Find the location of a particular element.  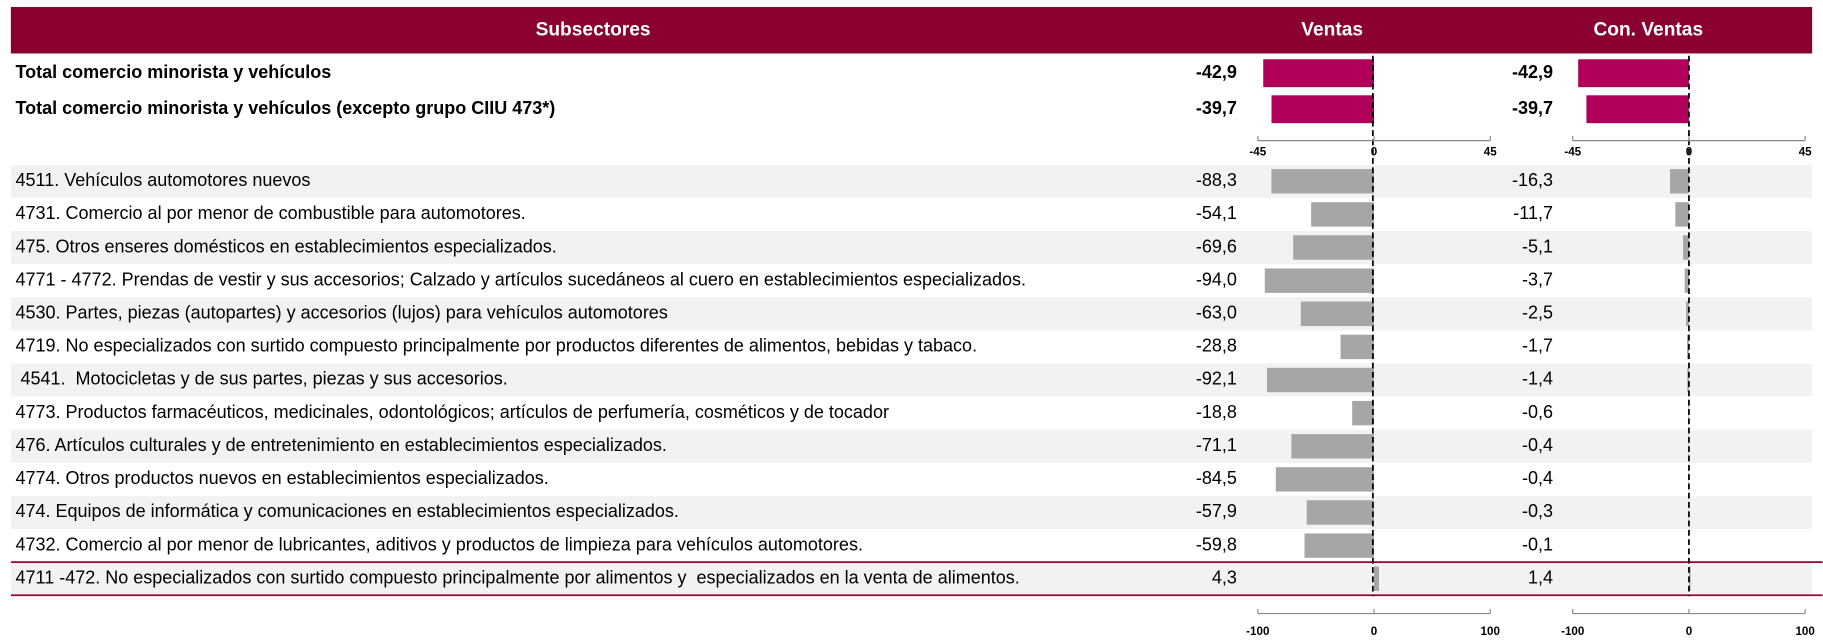

row-value: -88,3 is located at coordinates (1216, 180).